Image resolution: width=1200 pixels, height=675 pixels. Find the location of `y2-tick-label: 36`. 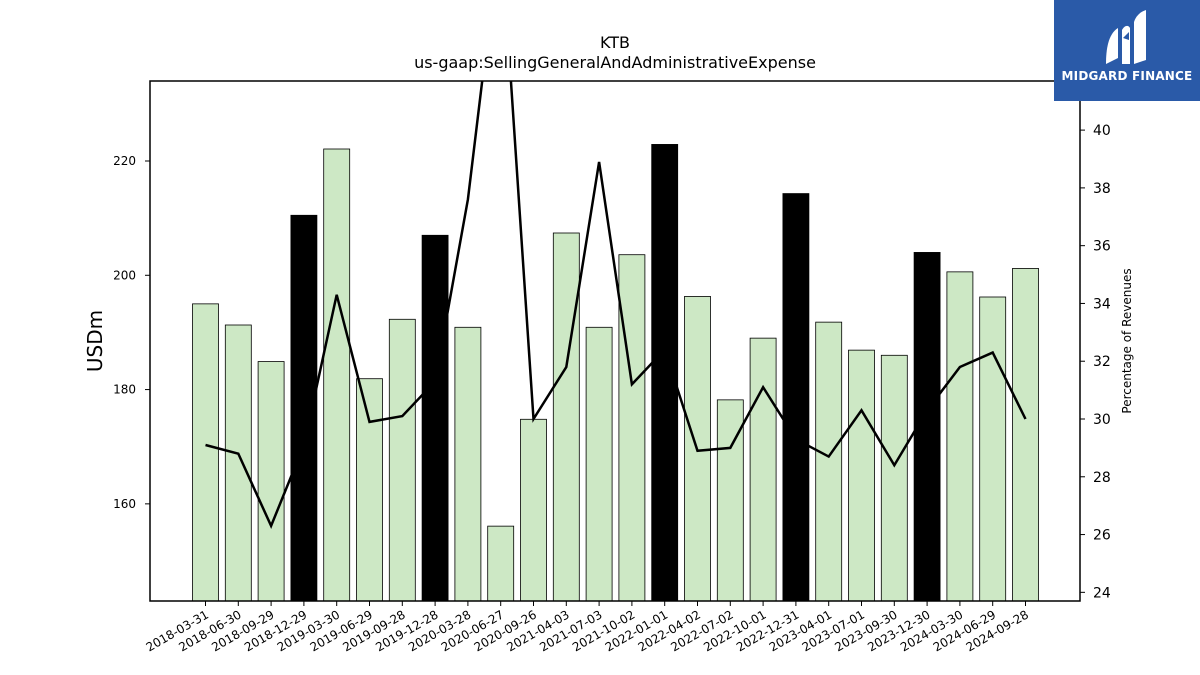

y2-tick-label: 36 is located at coordinates (1102, 247).